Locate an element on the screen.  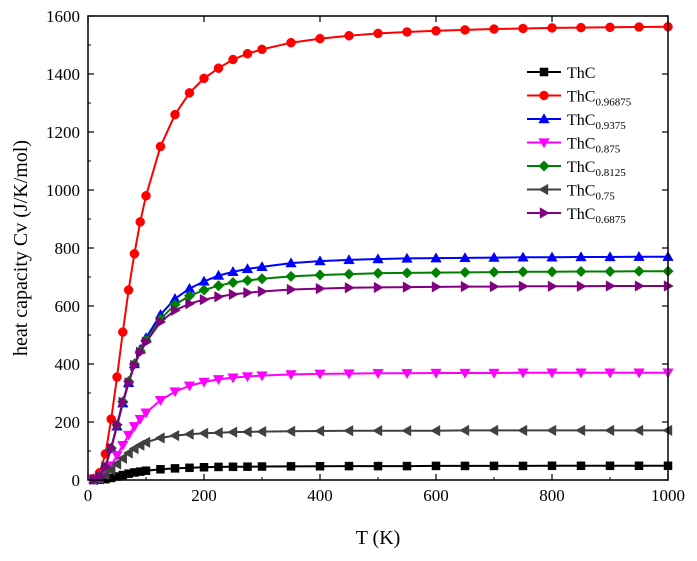
legend-item: ThC0.9375 is located at coordinates (576, 122).